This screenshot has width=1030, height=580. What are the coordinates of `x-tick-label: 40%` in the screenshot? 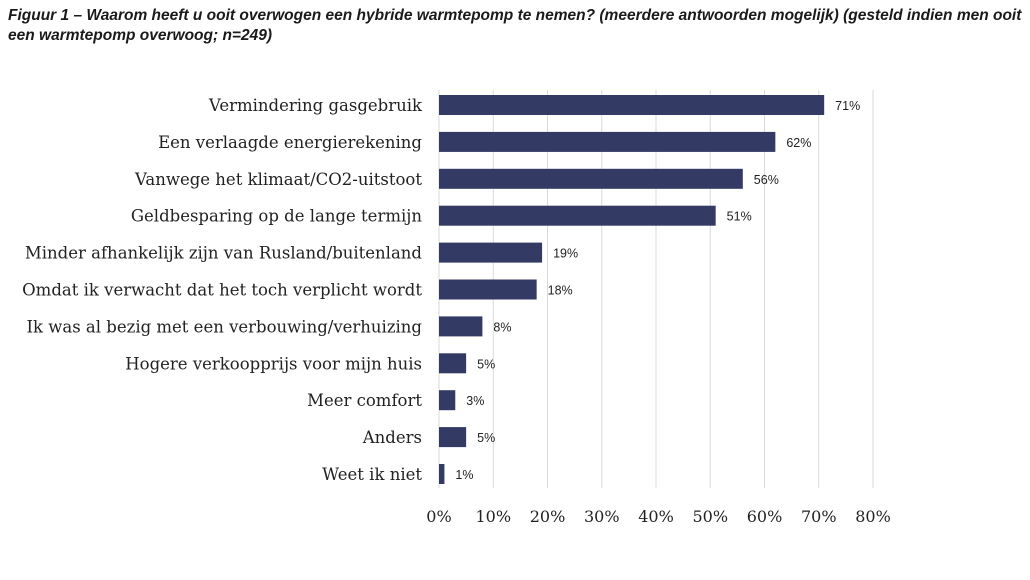 It's located at (656, 516).